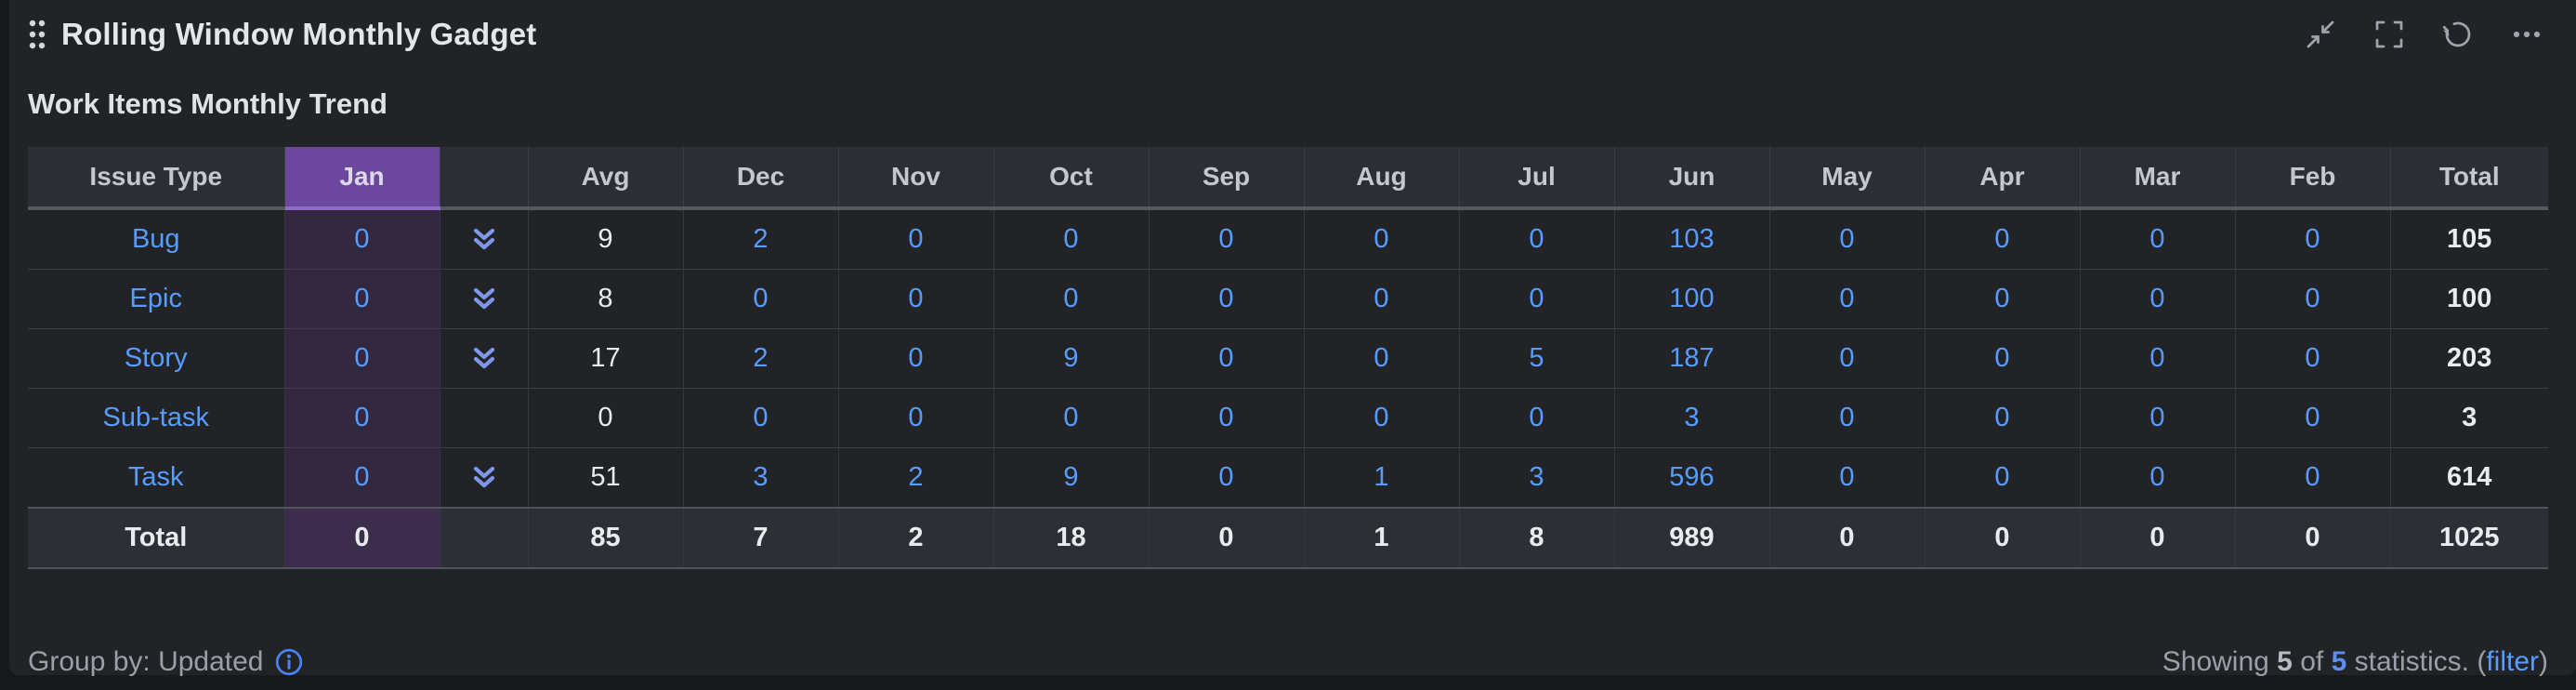  Describe the element at coordinates (2527, 34) in the screenshot. I see `more-icon` at that location.